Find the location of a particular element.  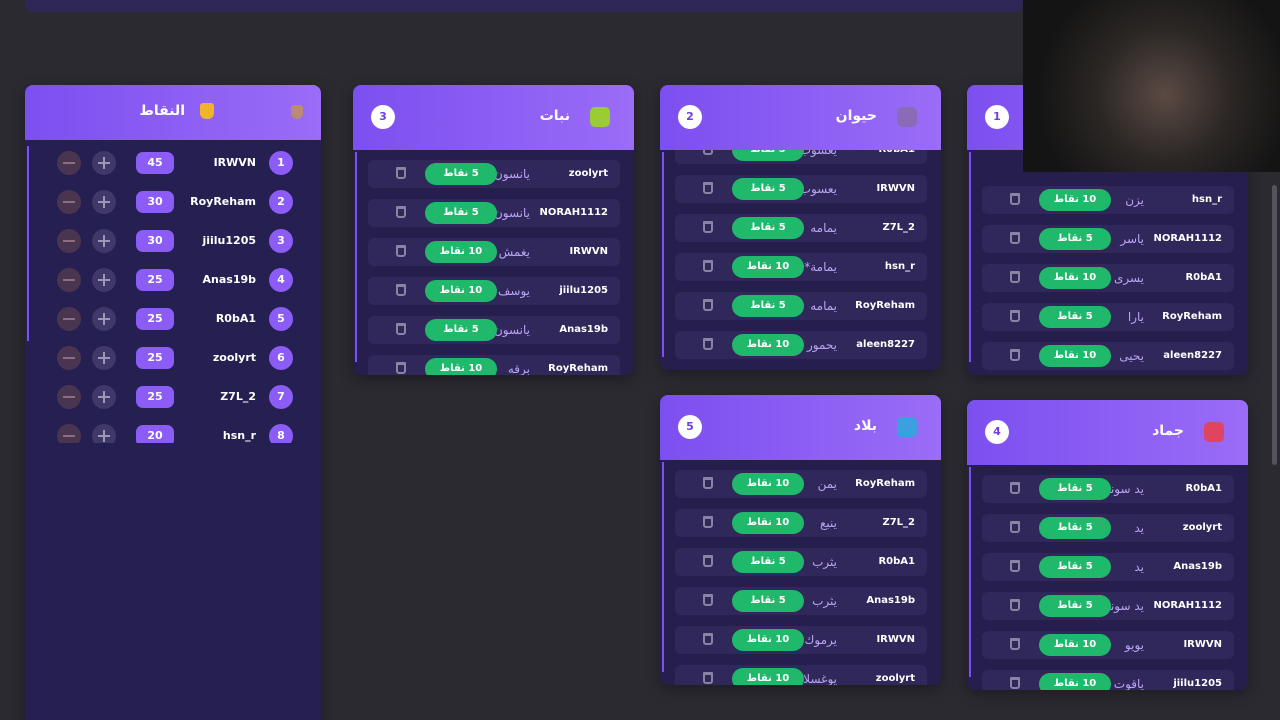

answer-row: Anas19b يثرب 5 نقاط is located at coordinates (801, 601).